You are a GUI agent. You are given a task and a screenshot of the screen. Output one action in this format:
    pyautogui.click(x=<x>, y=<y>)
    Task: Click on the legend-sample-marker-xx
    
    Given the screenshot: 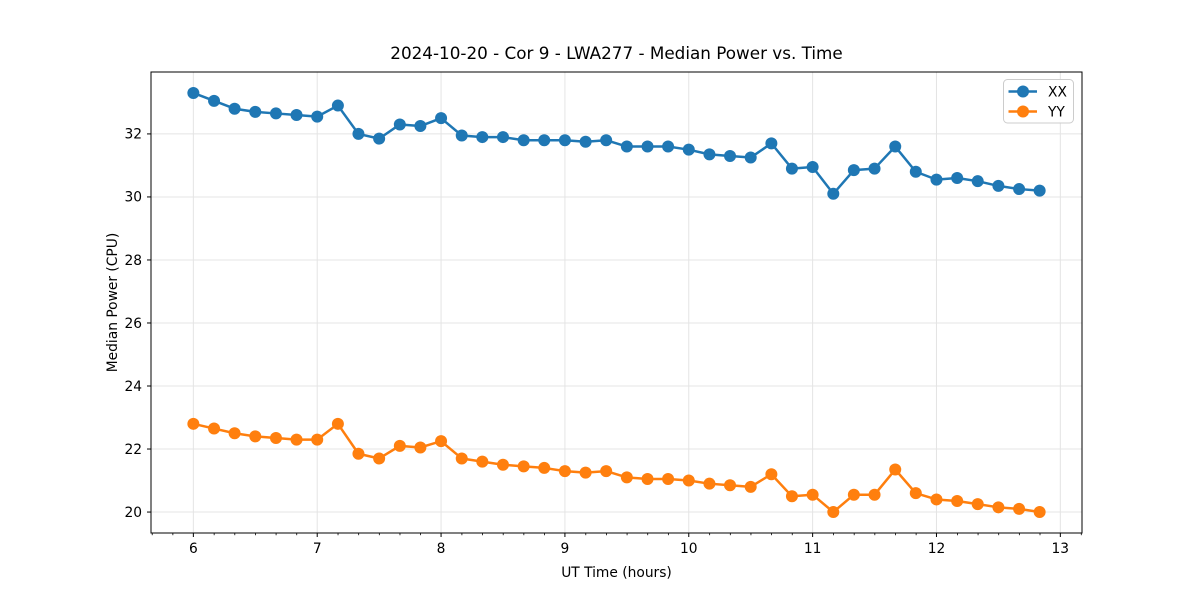 What is the action you would take?
    pyautogui.click(x=1023, y=91)
    